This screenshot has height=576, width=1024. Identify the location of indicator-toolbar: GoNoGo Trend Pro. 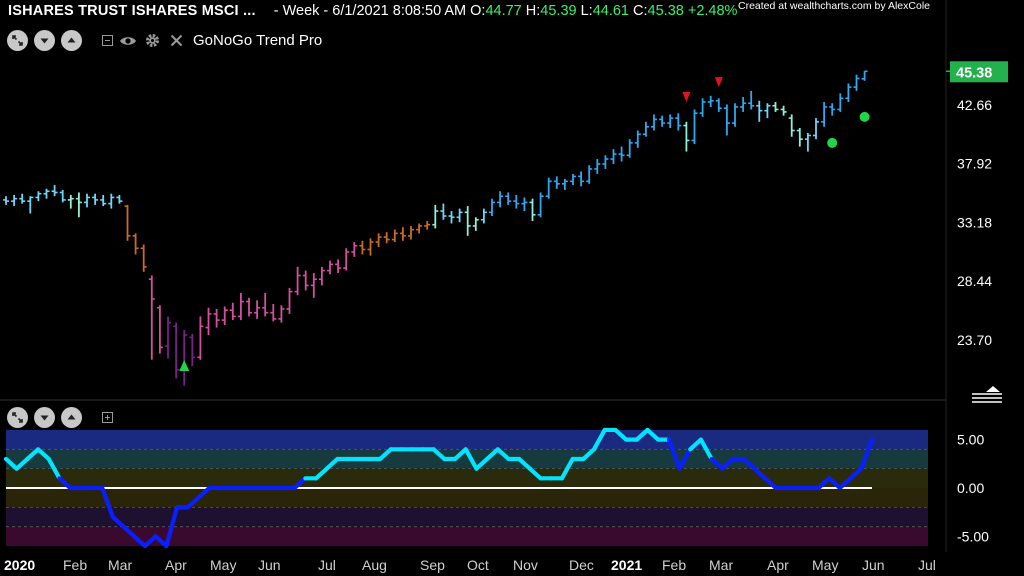
(164, 40).